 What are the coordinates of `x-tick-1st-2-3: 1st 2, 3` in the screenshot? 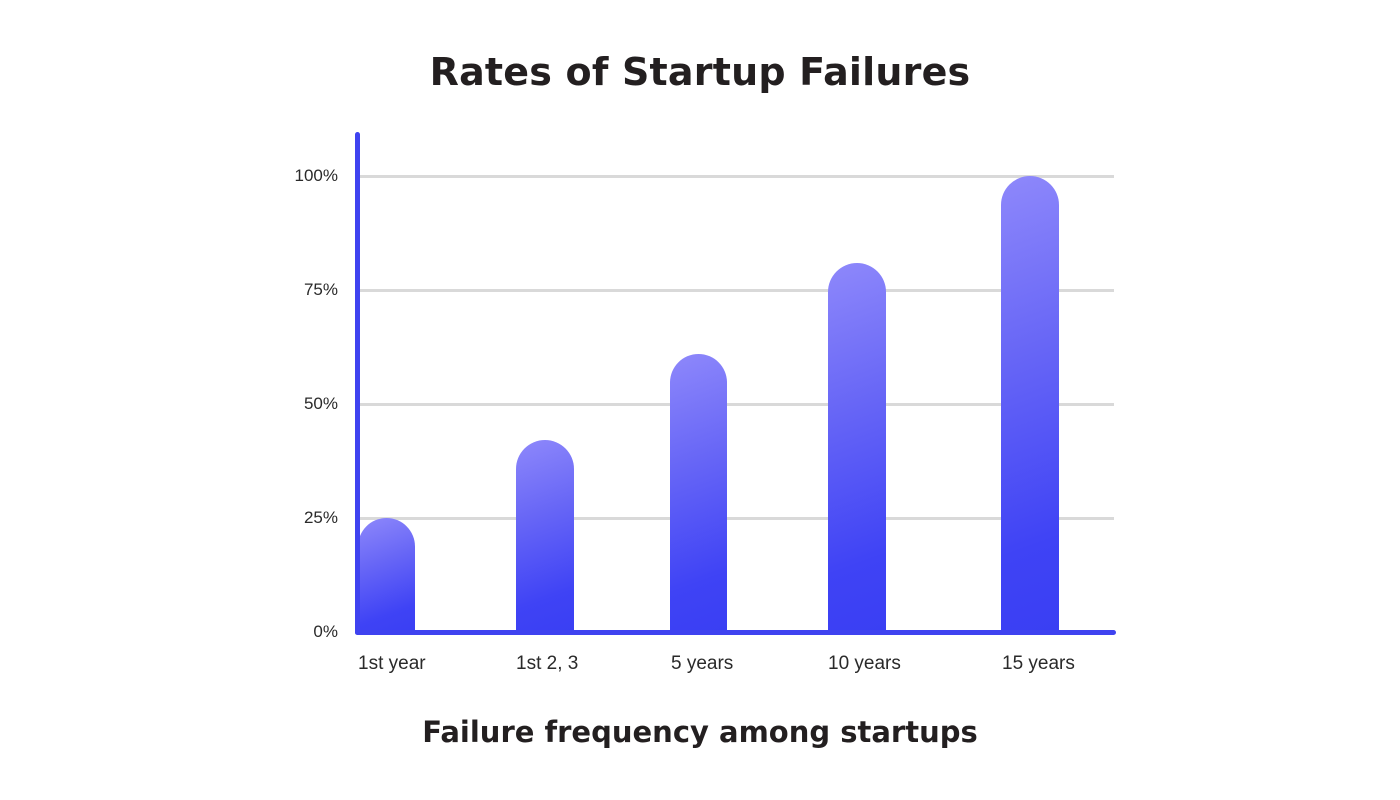 It's located at (547, 663).